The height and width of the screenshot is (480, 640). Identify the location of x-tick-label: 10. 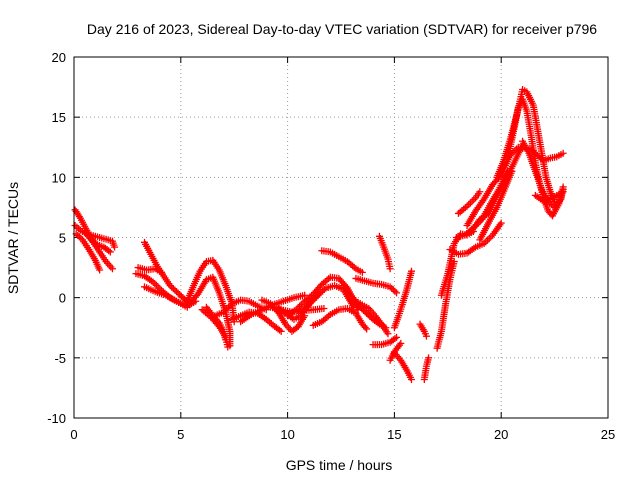
(287, 434).